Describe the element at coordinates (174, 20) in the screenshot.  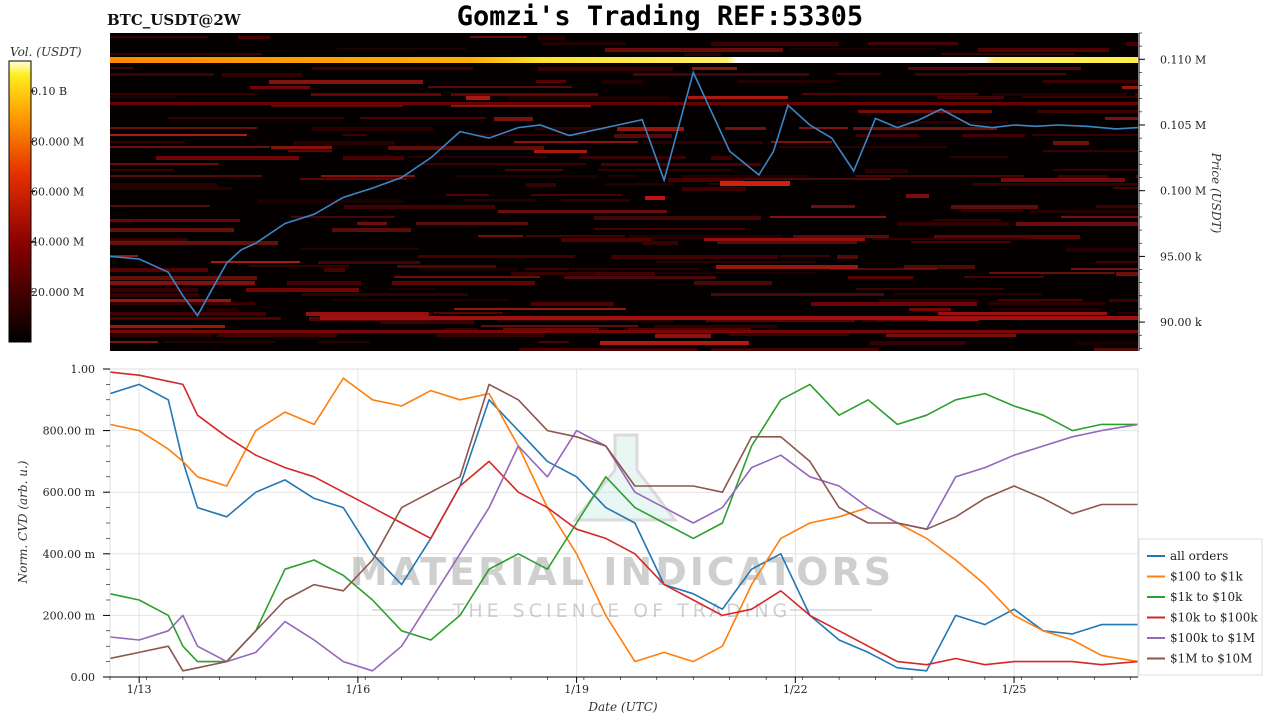
I see `pair-label: BTC_USDT@2W` at that location.